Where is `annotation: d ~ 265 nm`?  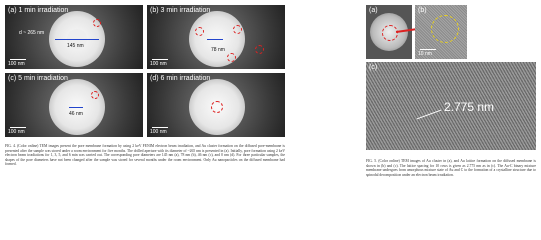 annotation: d ~ 265 nm is located at coordinates (32, 33).